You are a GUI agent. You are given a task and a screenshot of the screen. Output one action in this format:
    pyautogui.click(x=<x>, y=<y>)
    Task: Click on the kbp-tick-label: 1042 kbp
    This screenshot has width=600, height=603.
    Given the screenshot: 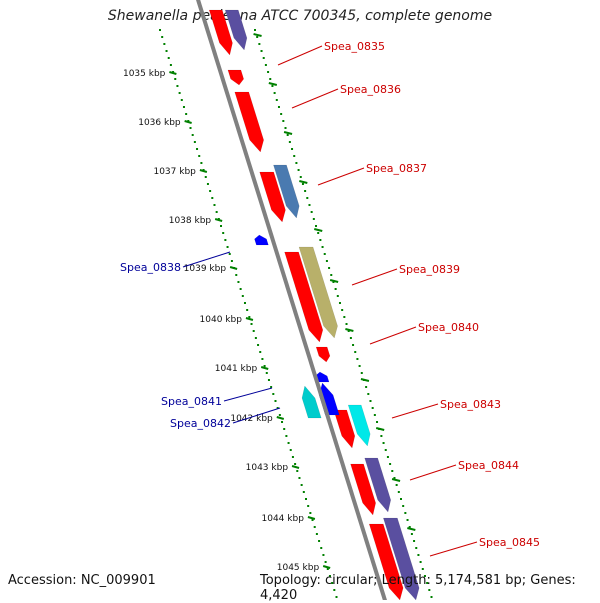 What is the action you would take?
    pyautogui.click(x=251, y=419)
    